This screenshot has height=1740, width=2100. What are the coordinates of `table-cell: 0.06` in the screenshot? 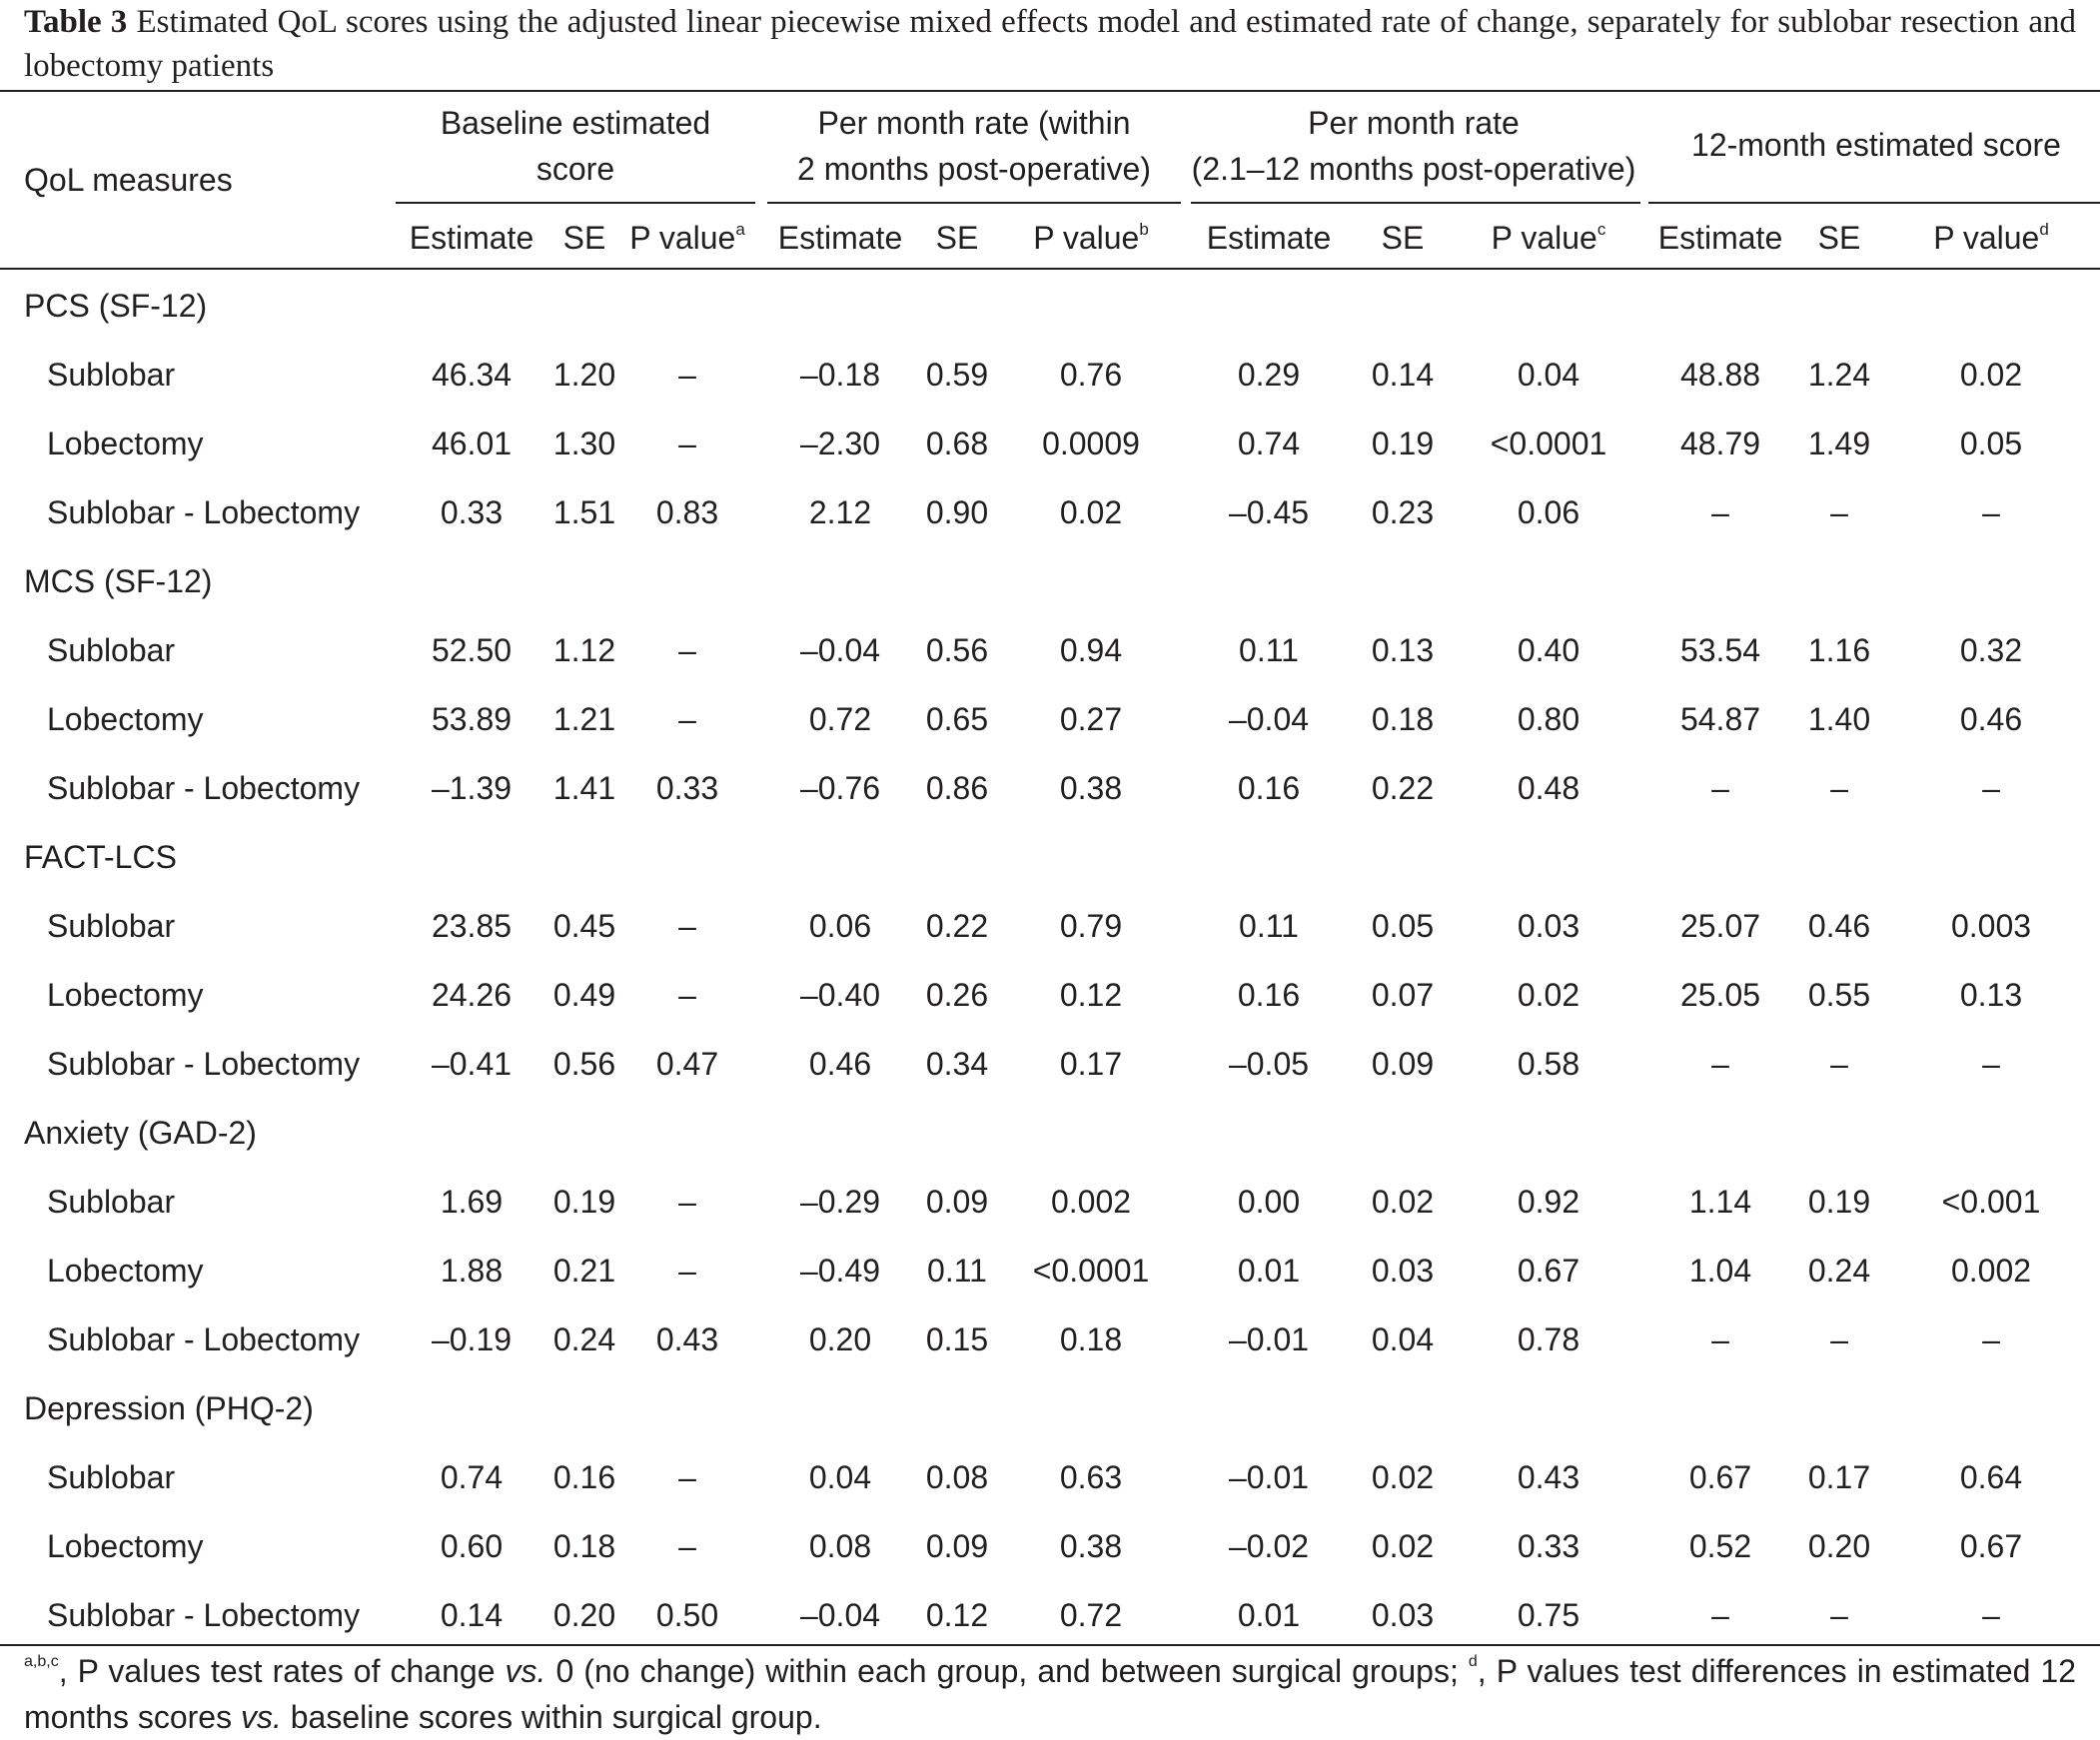 It's located at (1549, 512).